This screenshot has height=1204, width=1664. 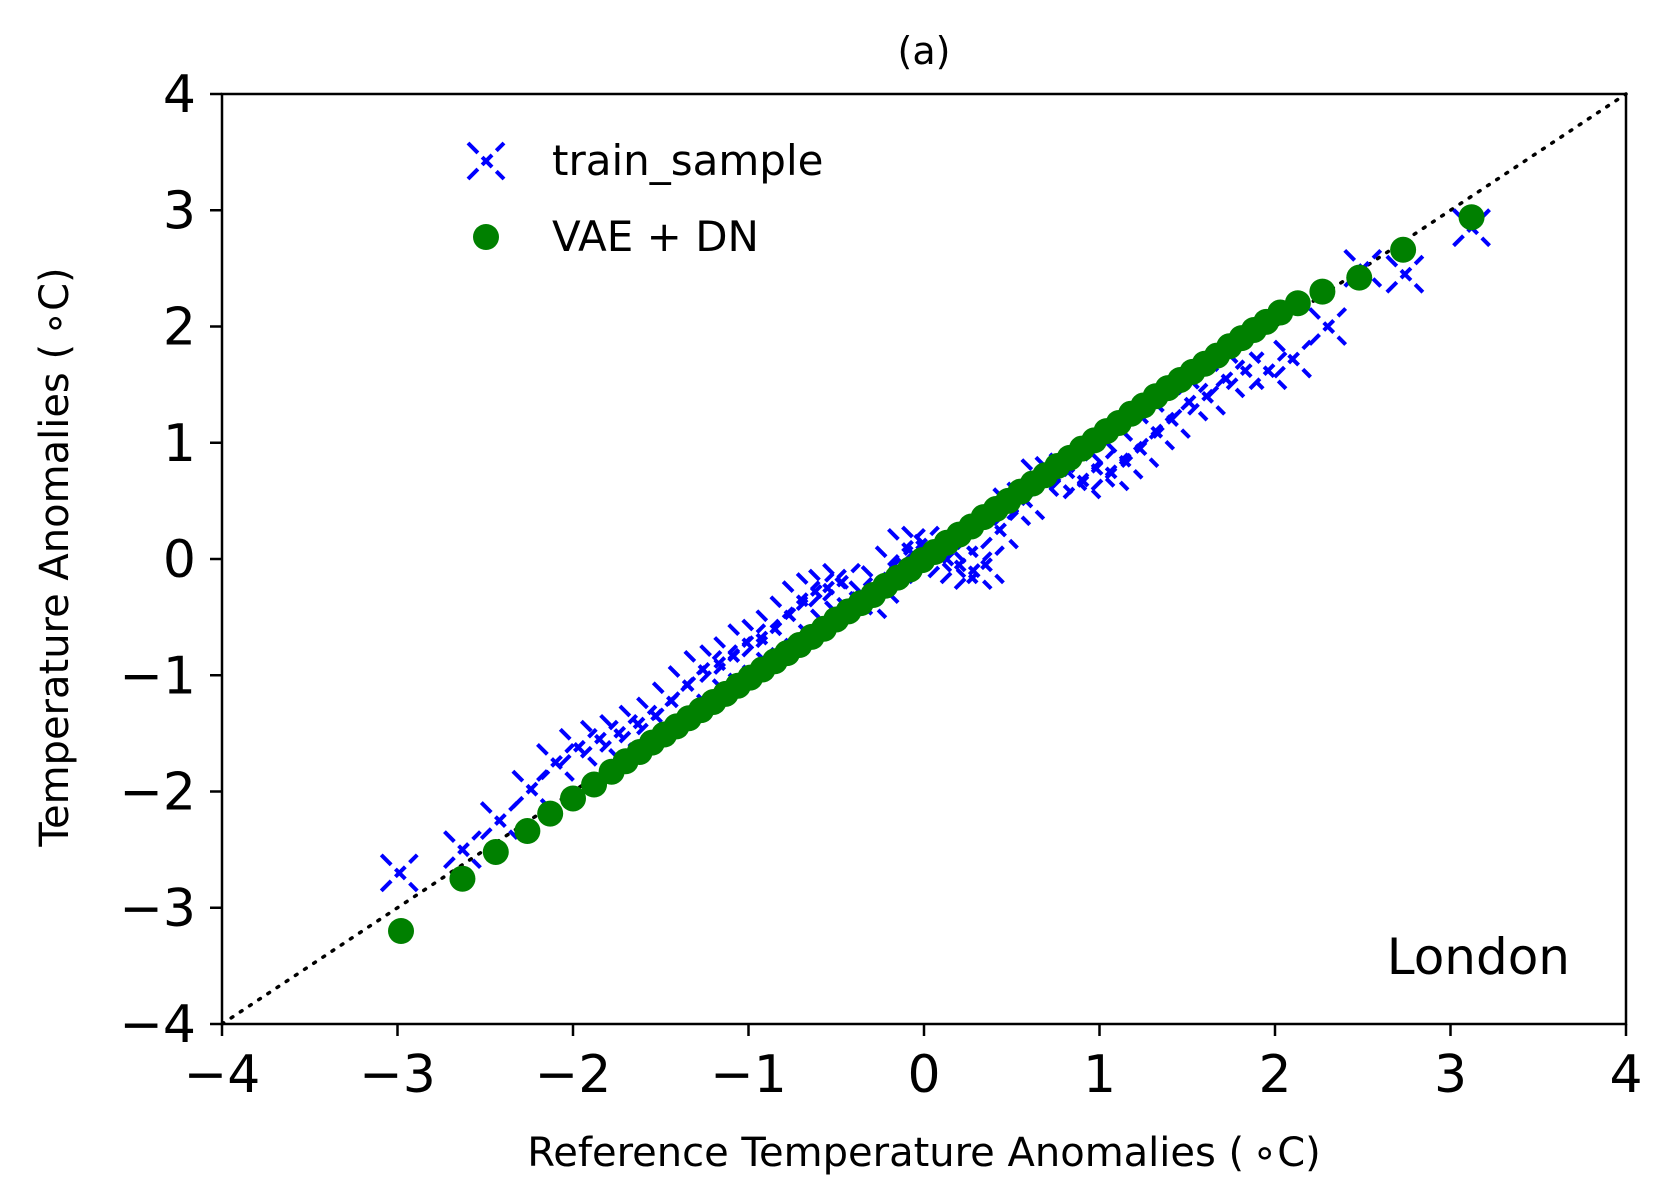 What do you see at coordinates (748, 1075) in the screenshot?
I see `x-tick-label: −1` at bounding box center [748, 1075].